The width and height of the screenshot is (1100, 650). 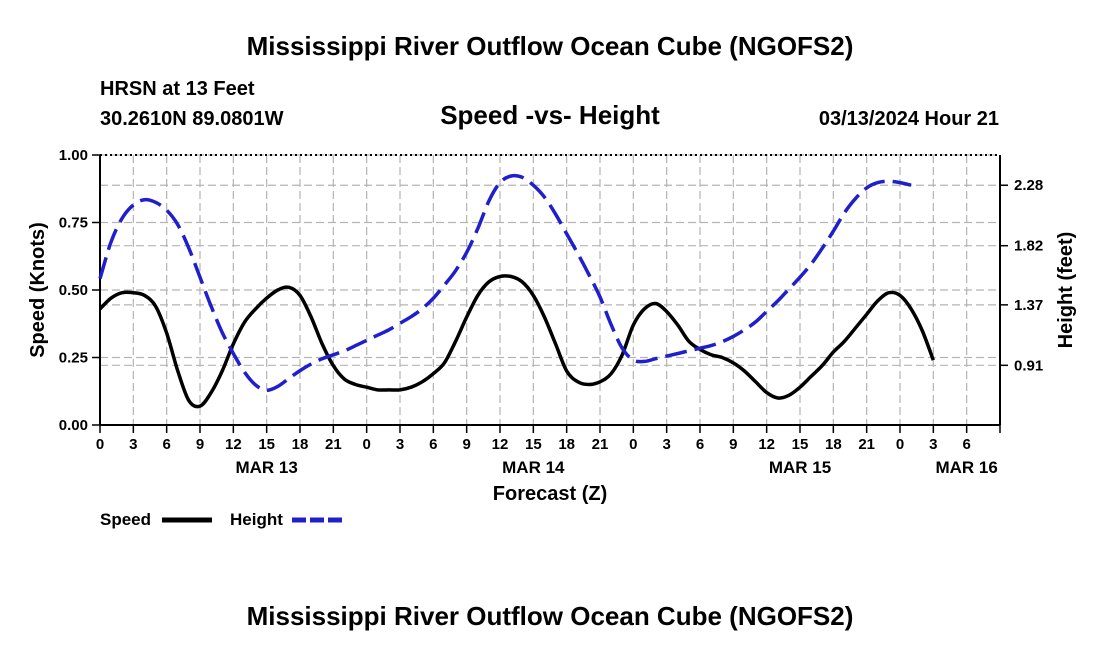 What do you see at coordinates (550, 494) in the screenshot?
I see `x-axis-label: Forecast (Z)` at bounding box center [550, 494].